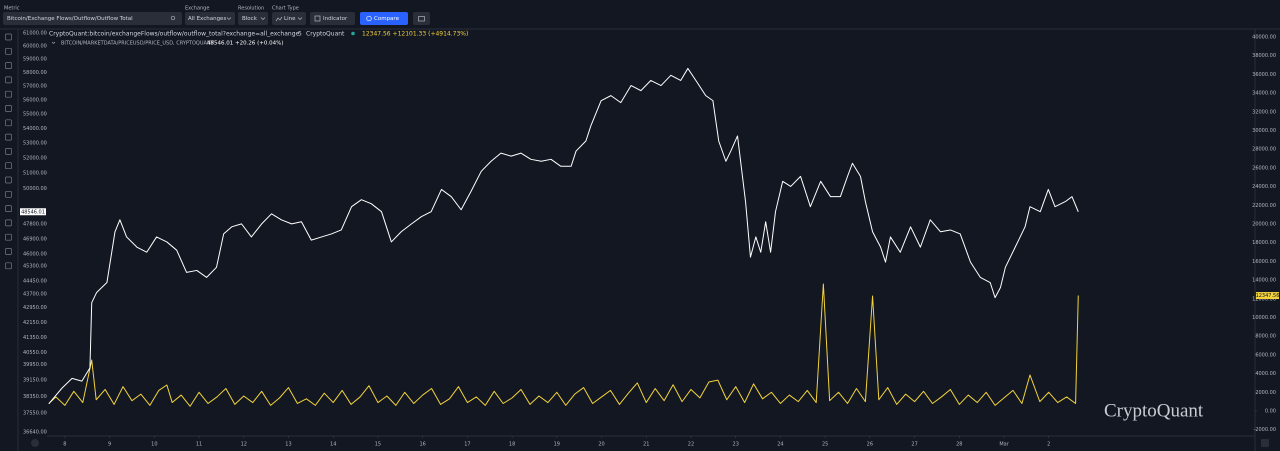  I want to click on line-icon, so click(279, 19).